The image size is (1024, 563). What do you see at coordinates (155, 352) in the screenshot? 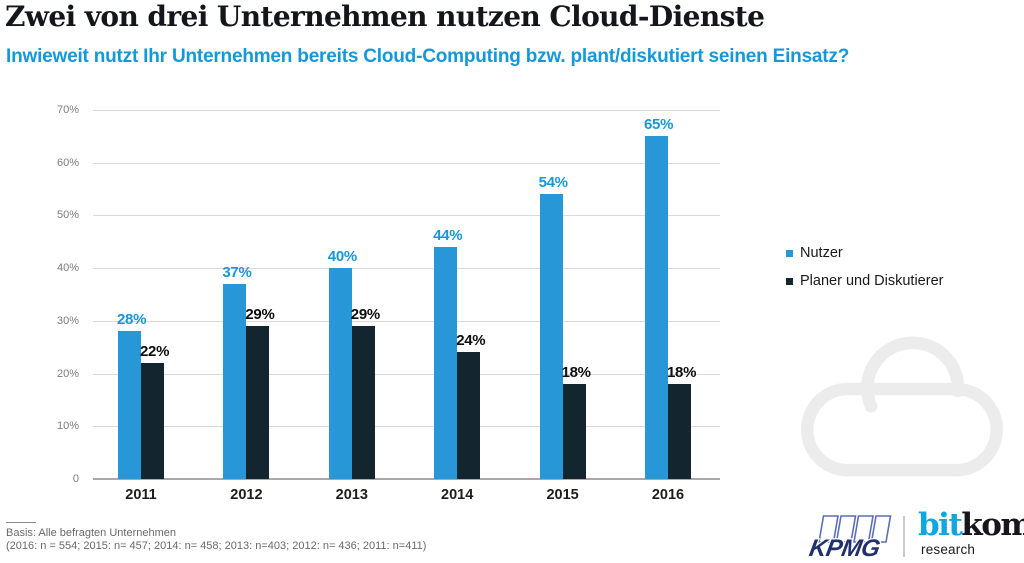
I see `bar-value-label: 22%` at bounding box center [155, 352].